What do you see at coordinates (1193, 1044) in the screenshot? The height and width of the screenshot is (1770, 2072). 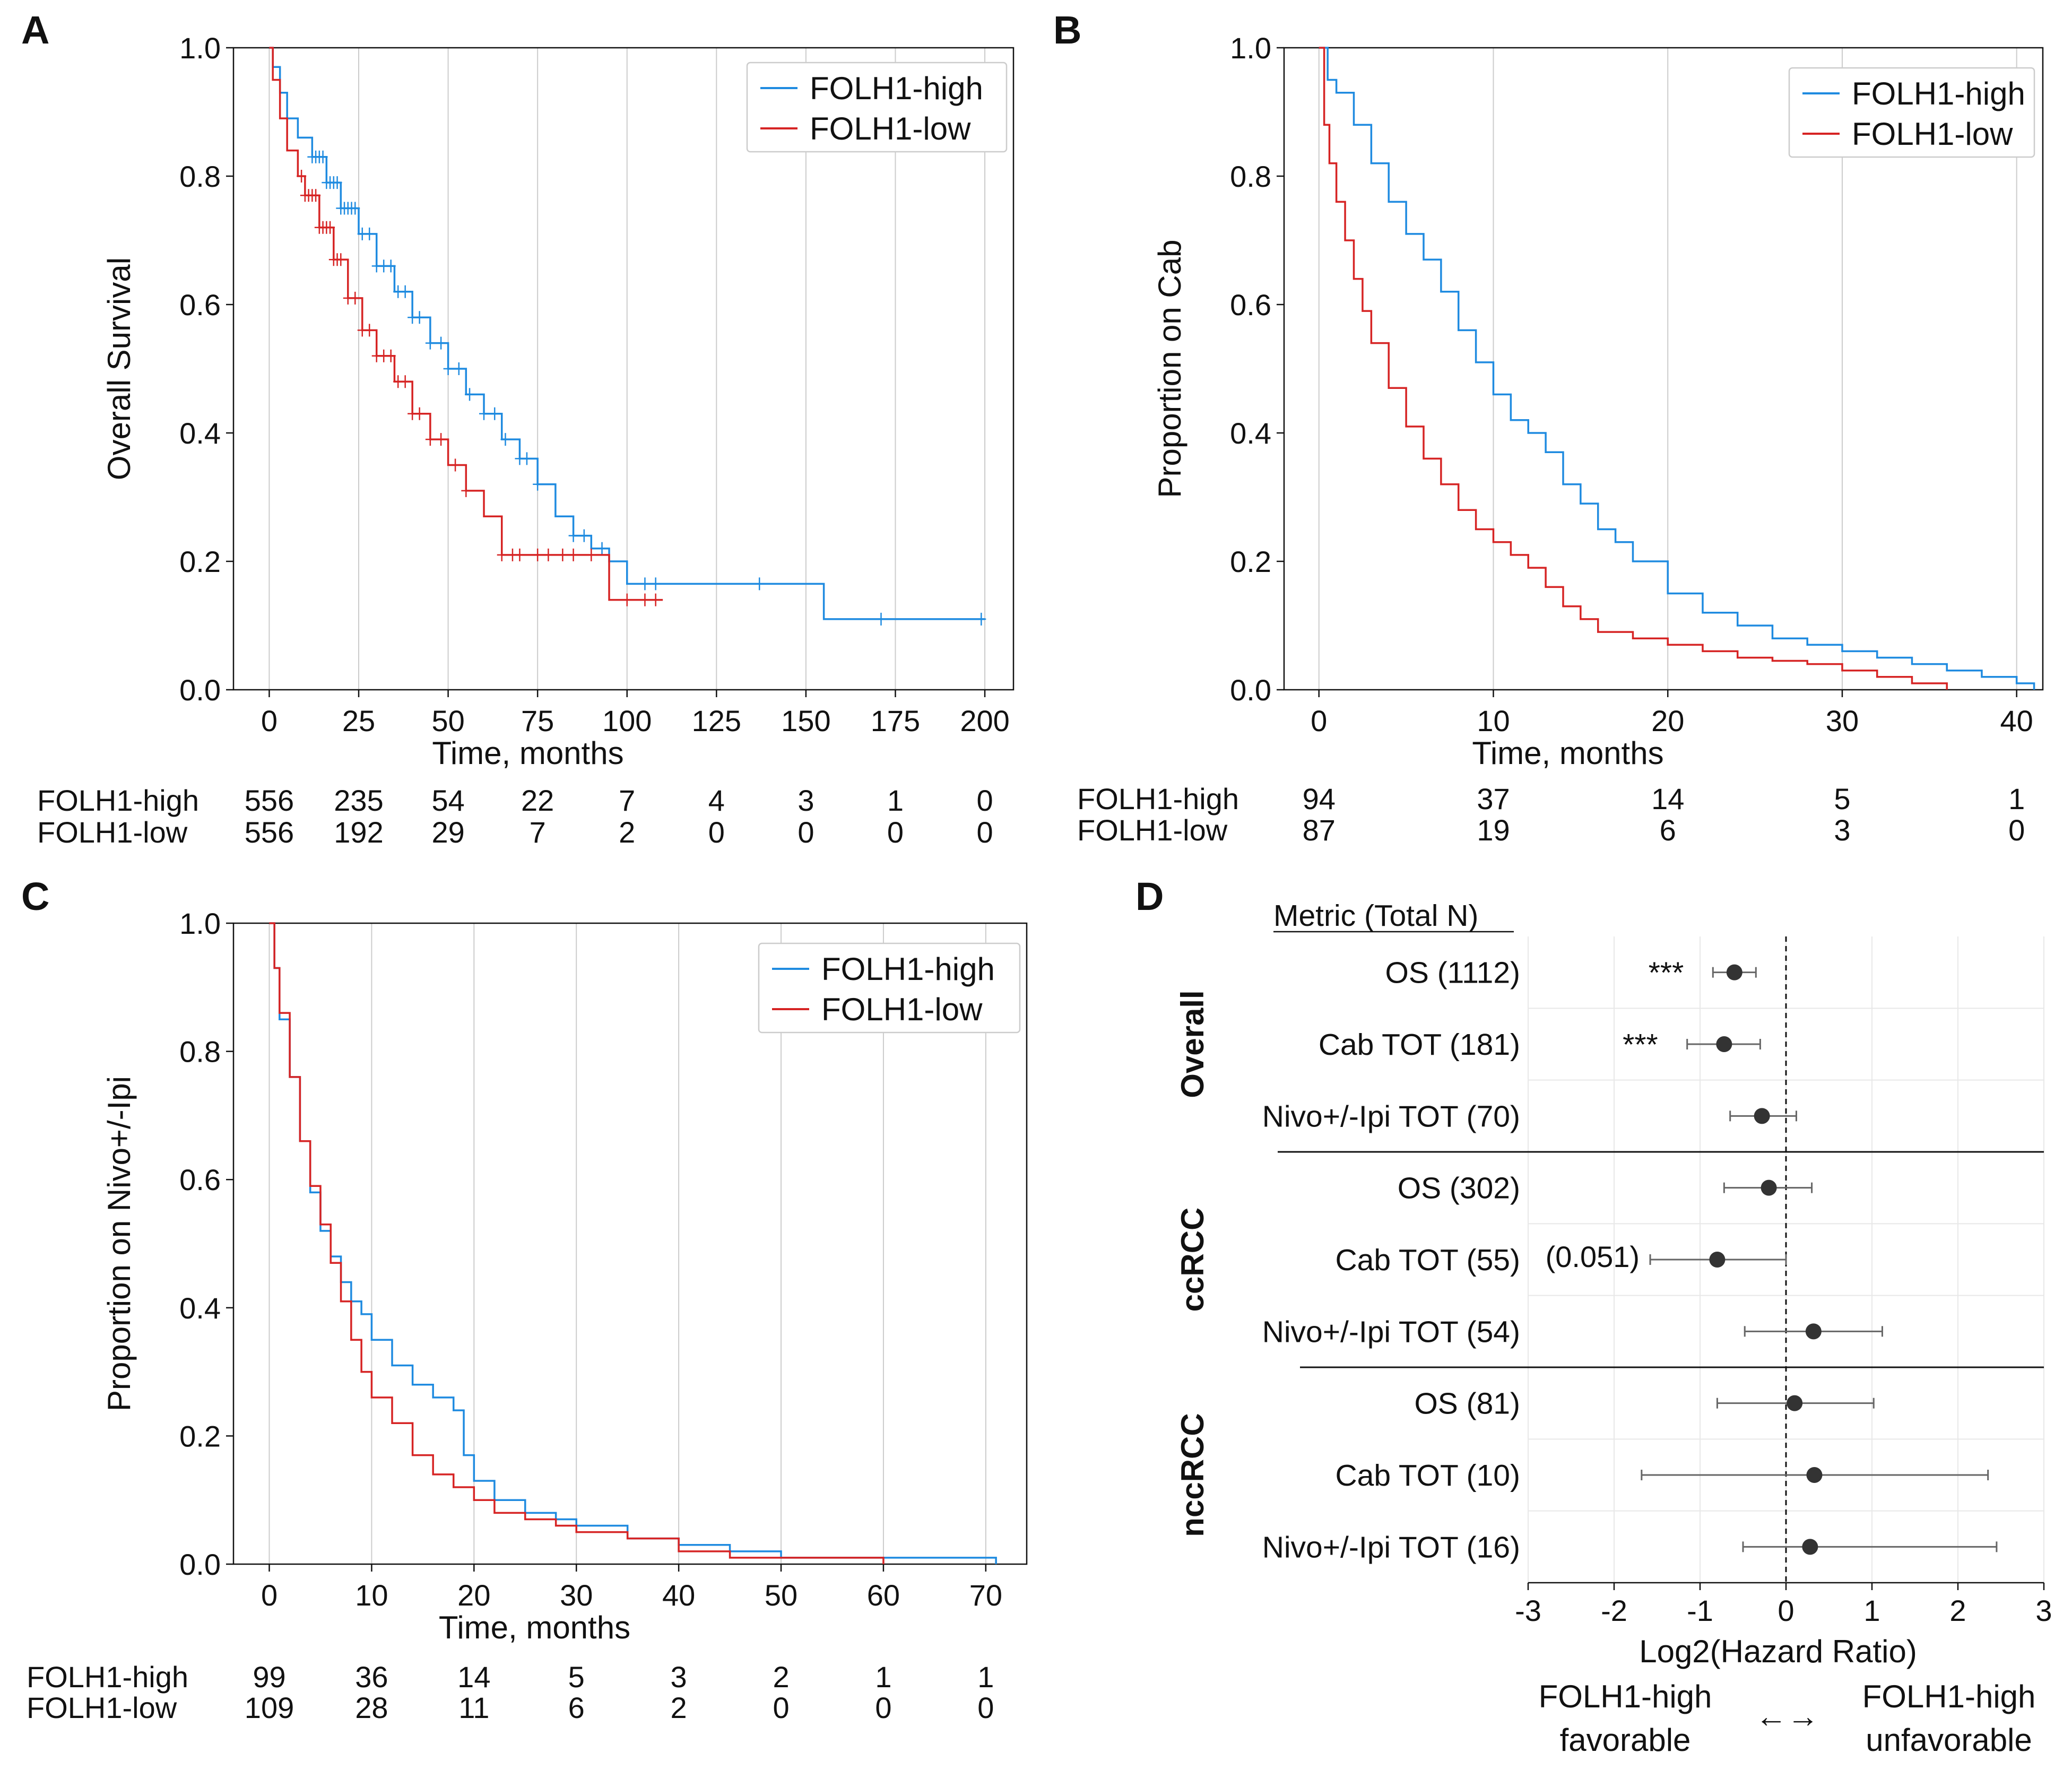 I see `panel-d-group-label: Overall` at bounding box center [1193, 1044].